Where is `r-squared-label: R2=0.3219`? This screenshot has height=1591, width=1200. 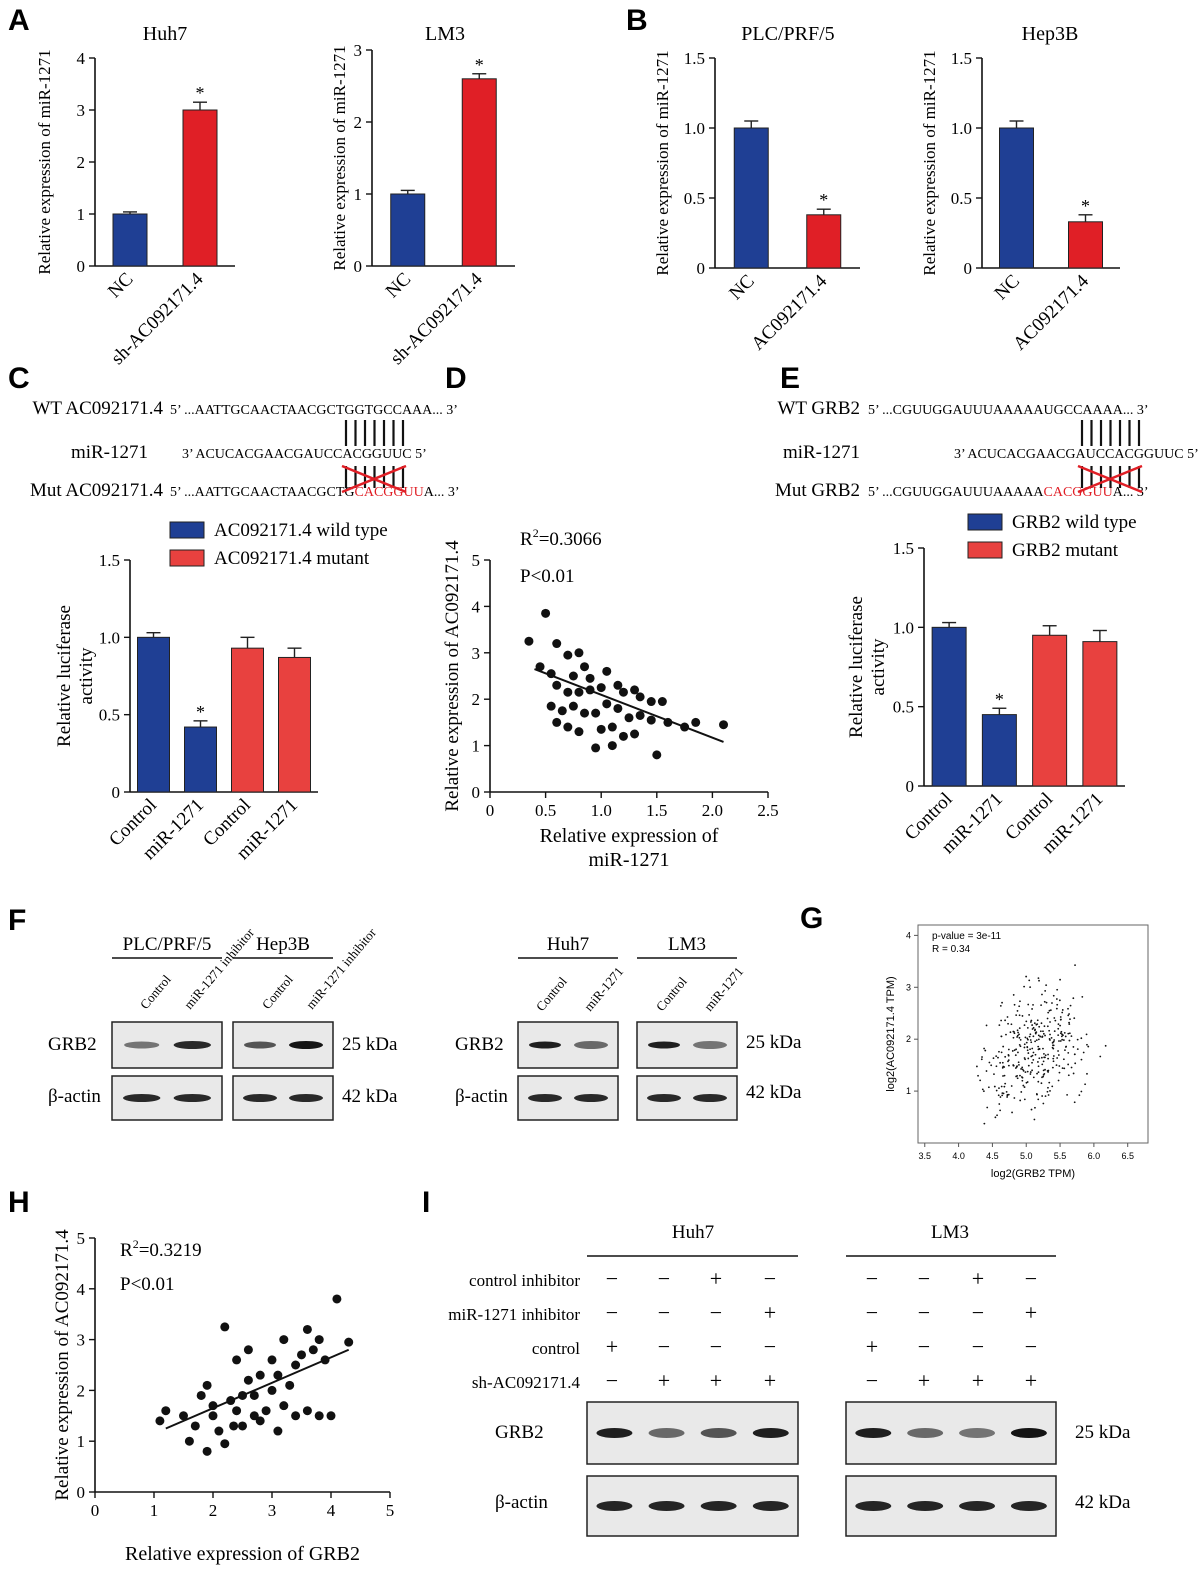
r-squared-label: R2=0.3219 is located at coordinates (161, 1249).